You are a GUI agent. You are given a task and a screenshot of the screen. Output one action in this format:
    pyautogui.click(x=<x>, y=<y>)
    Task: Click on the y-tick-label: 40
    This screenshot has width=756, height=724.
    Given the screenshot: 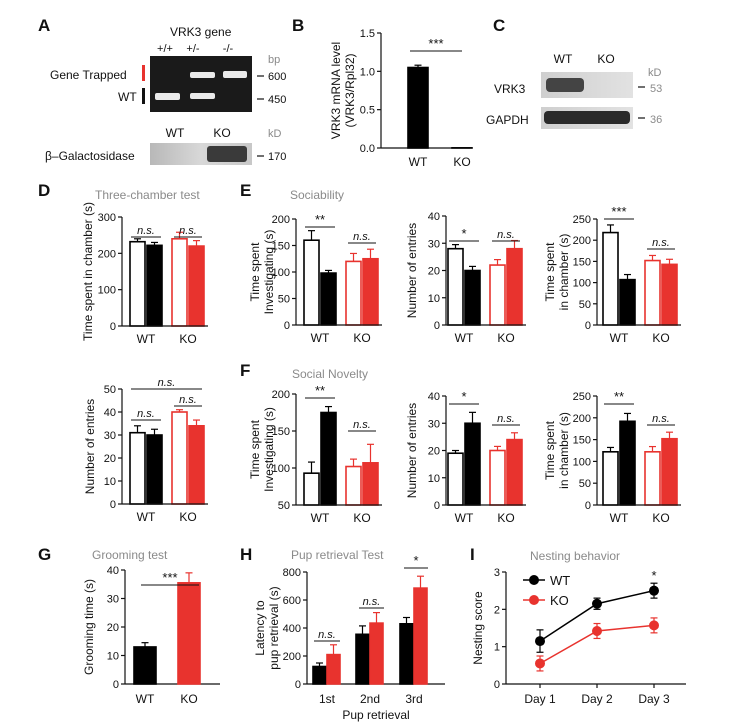 What is the action you would take?
    pyautogui.click(x=110, y=413)
    